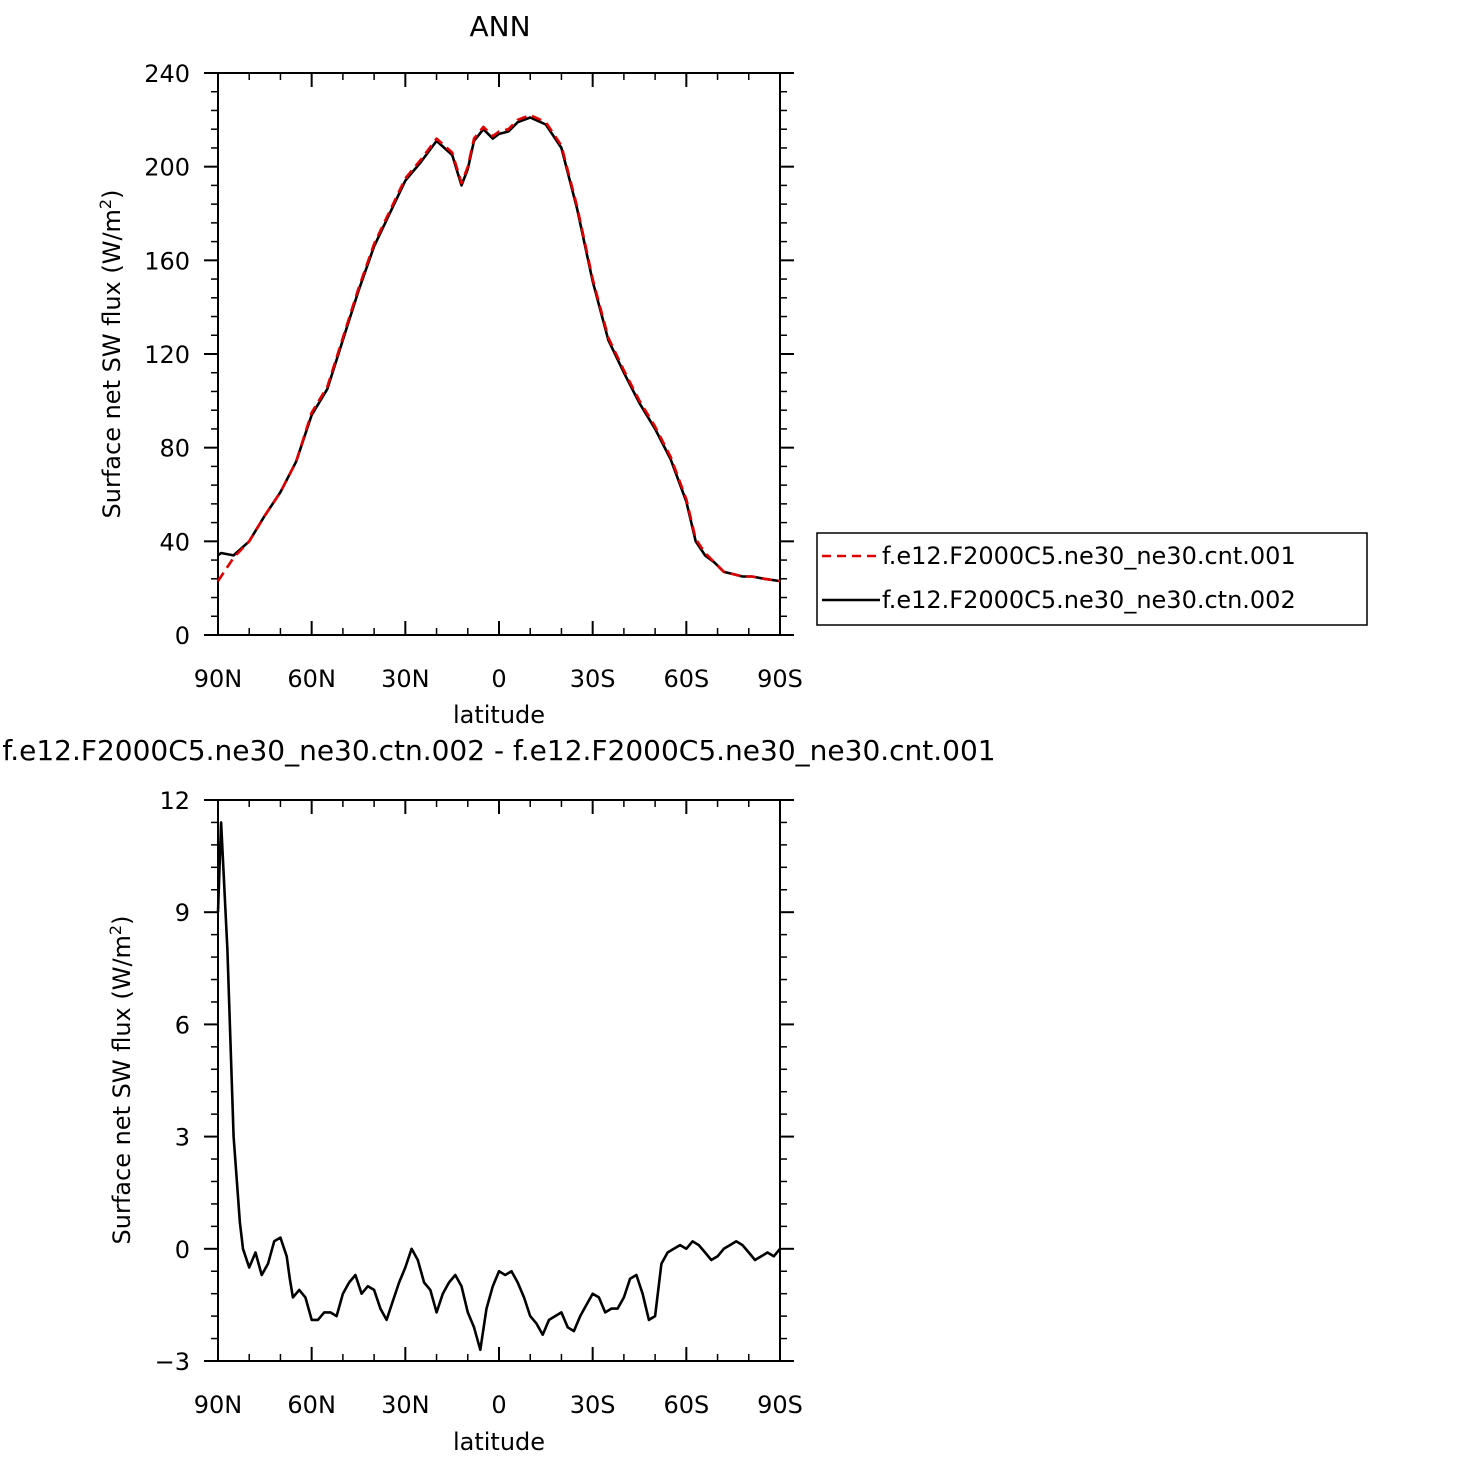 The width and height of the screenshot is (1463, 1463). Describe the element at coordinates (686, 1405) in the screenshot. I see `bottom-x-tick-label: 60S` at that location.